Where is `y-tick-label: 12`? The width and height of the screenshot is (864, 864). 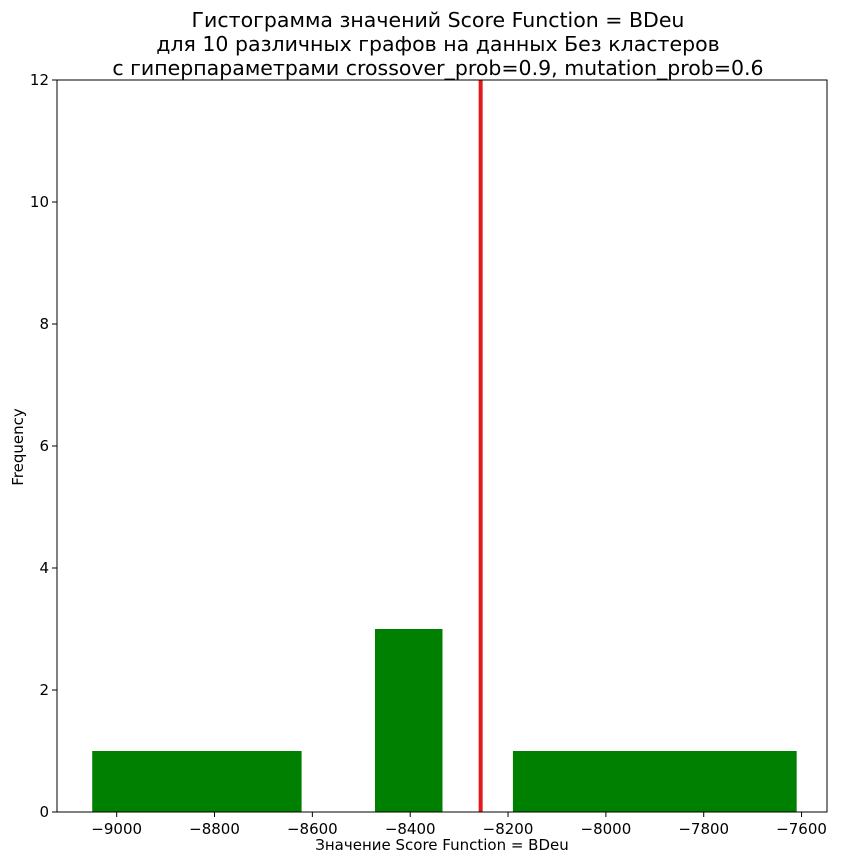 y-tick-label: 12 is located at coordinates (39, 80).